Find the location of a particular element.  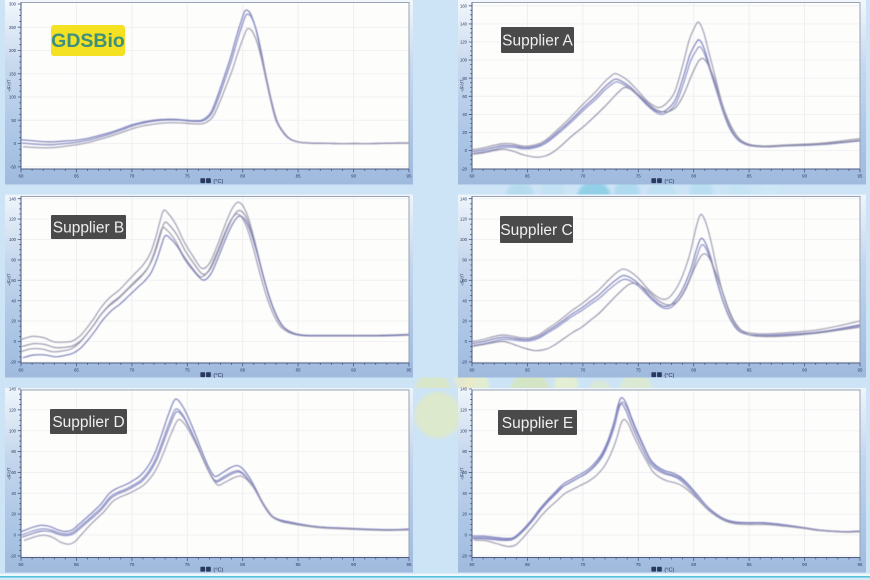

svg-text: 300 is located at coordinates (13, 4).